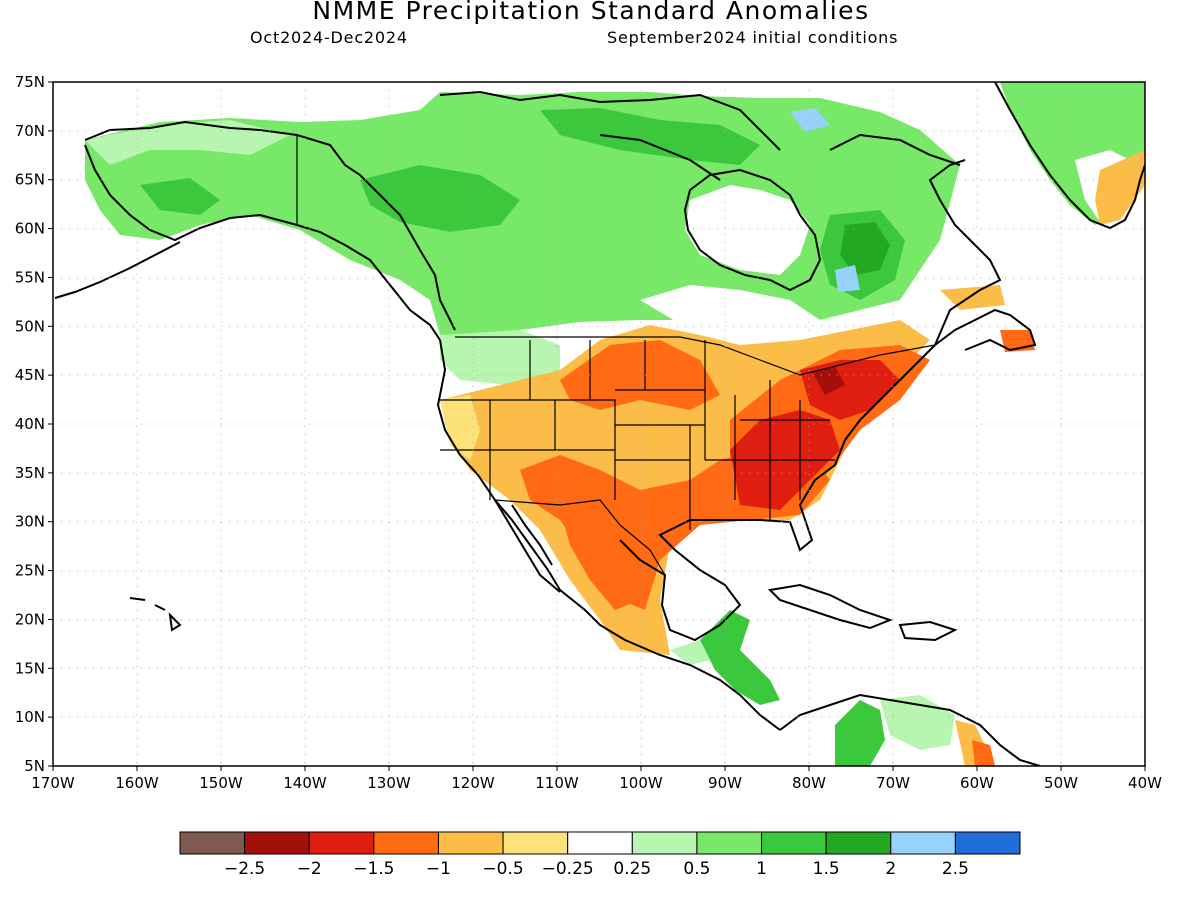 This screenshot has height=900, width=1200. What do you see at coordinates (865, 248) in the screenshot?
I see `quebec-very-wet-region` at bounding box center [865, 248].